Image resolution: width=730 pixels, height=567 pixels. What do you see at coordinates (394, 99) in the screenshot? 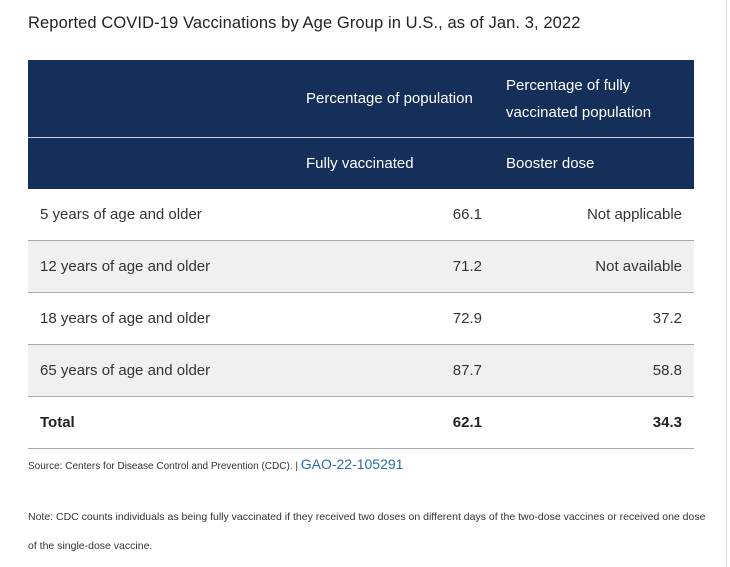
I see `header-percentage-population: Percentage of population` at bounding box center [394, 99].